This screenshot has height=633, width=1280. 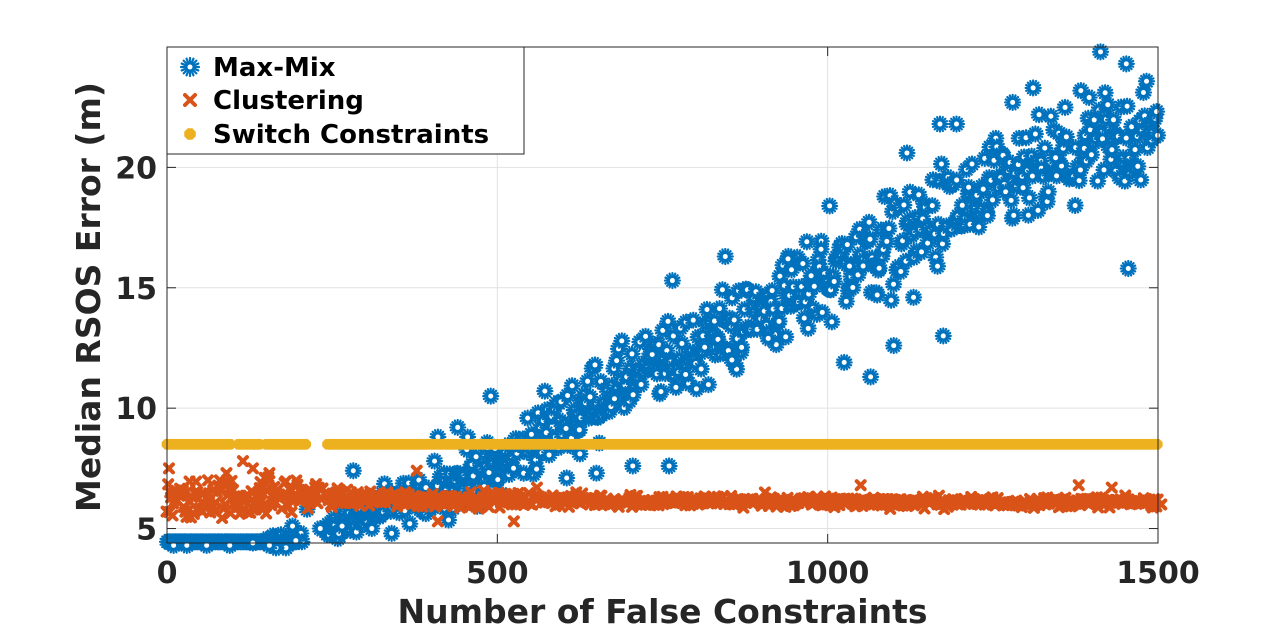 What do you see at coordinates (288, 101) in the screenshot?
I see `legend-label: Clustering` at bounding box center [288, 101].